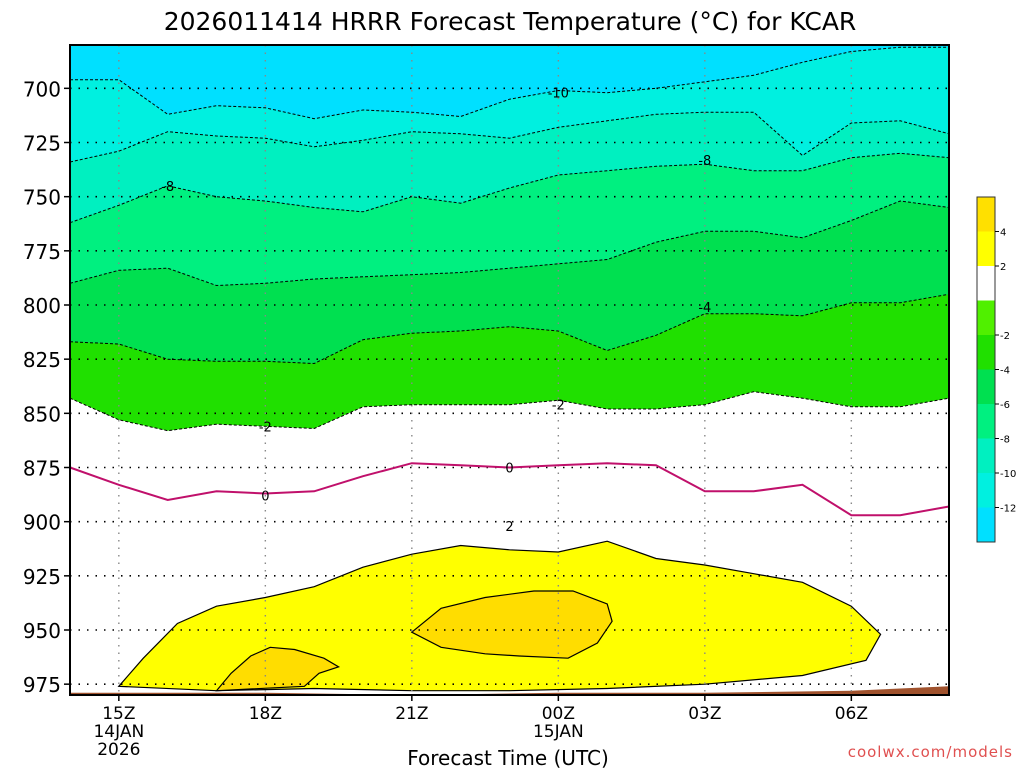 This screenshot has width=1024, height=768. I want to click on y-tick-label: 700, so click(42, 89).